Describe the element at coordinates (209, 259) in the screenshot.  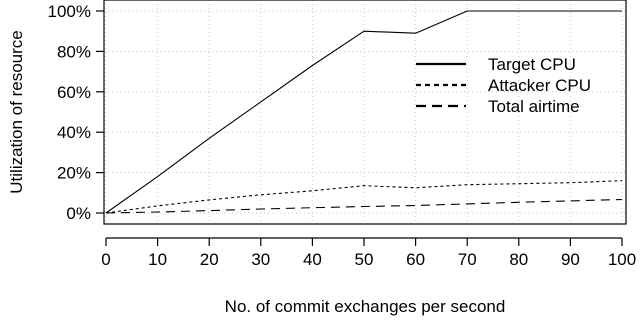
I see `x-tick-label: 20` at that location.